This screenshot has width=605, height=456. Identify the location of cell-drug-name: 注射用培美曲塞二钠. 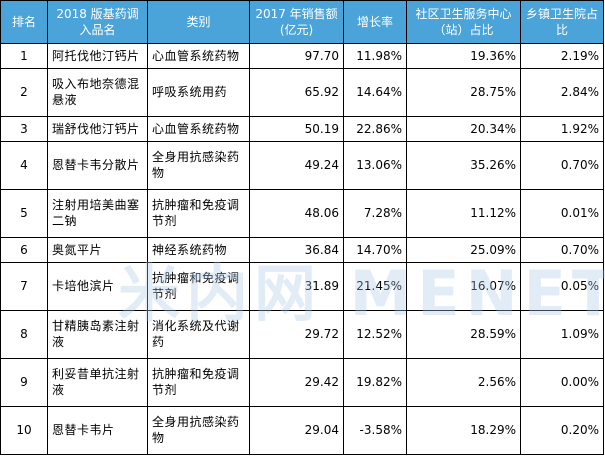
(97, 213).